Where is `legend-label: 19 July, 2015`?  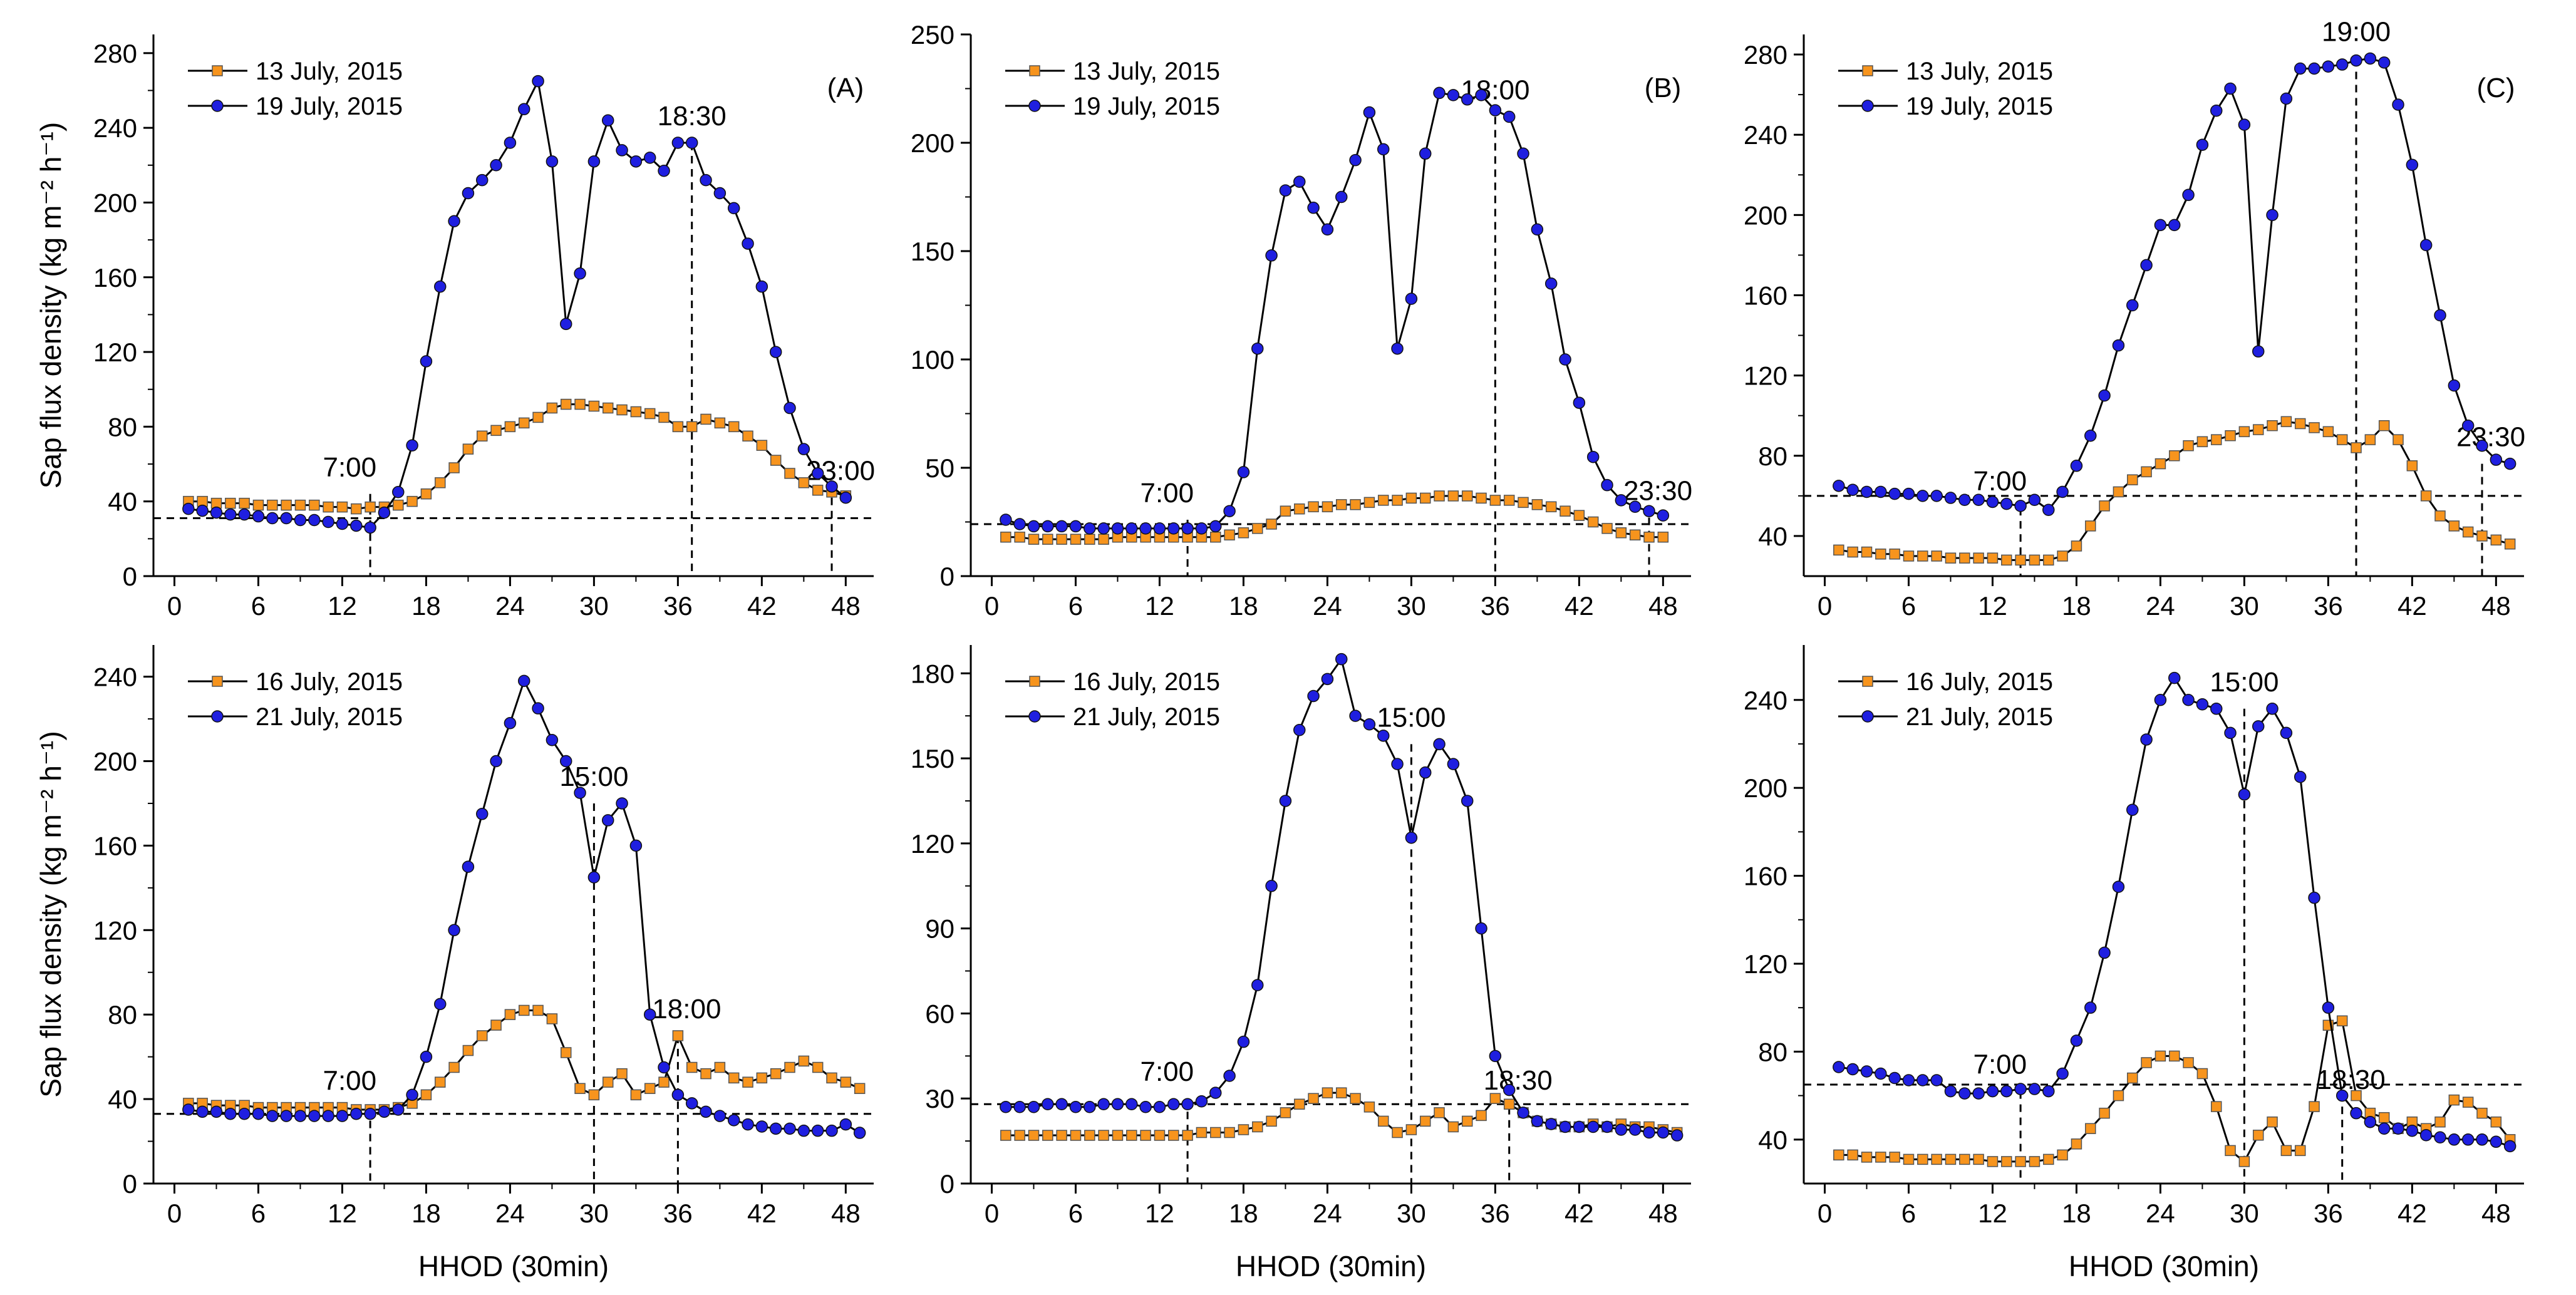
legend-label: 19 July, 2015 is located at coordinates (329, 106).